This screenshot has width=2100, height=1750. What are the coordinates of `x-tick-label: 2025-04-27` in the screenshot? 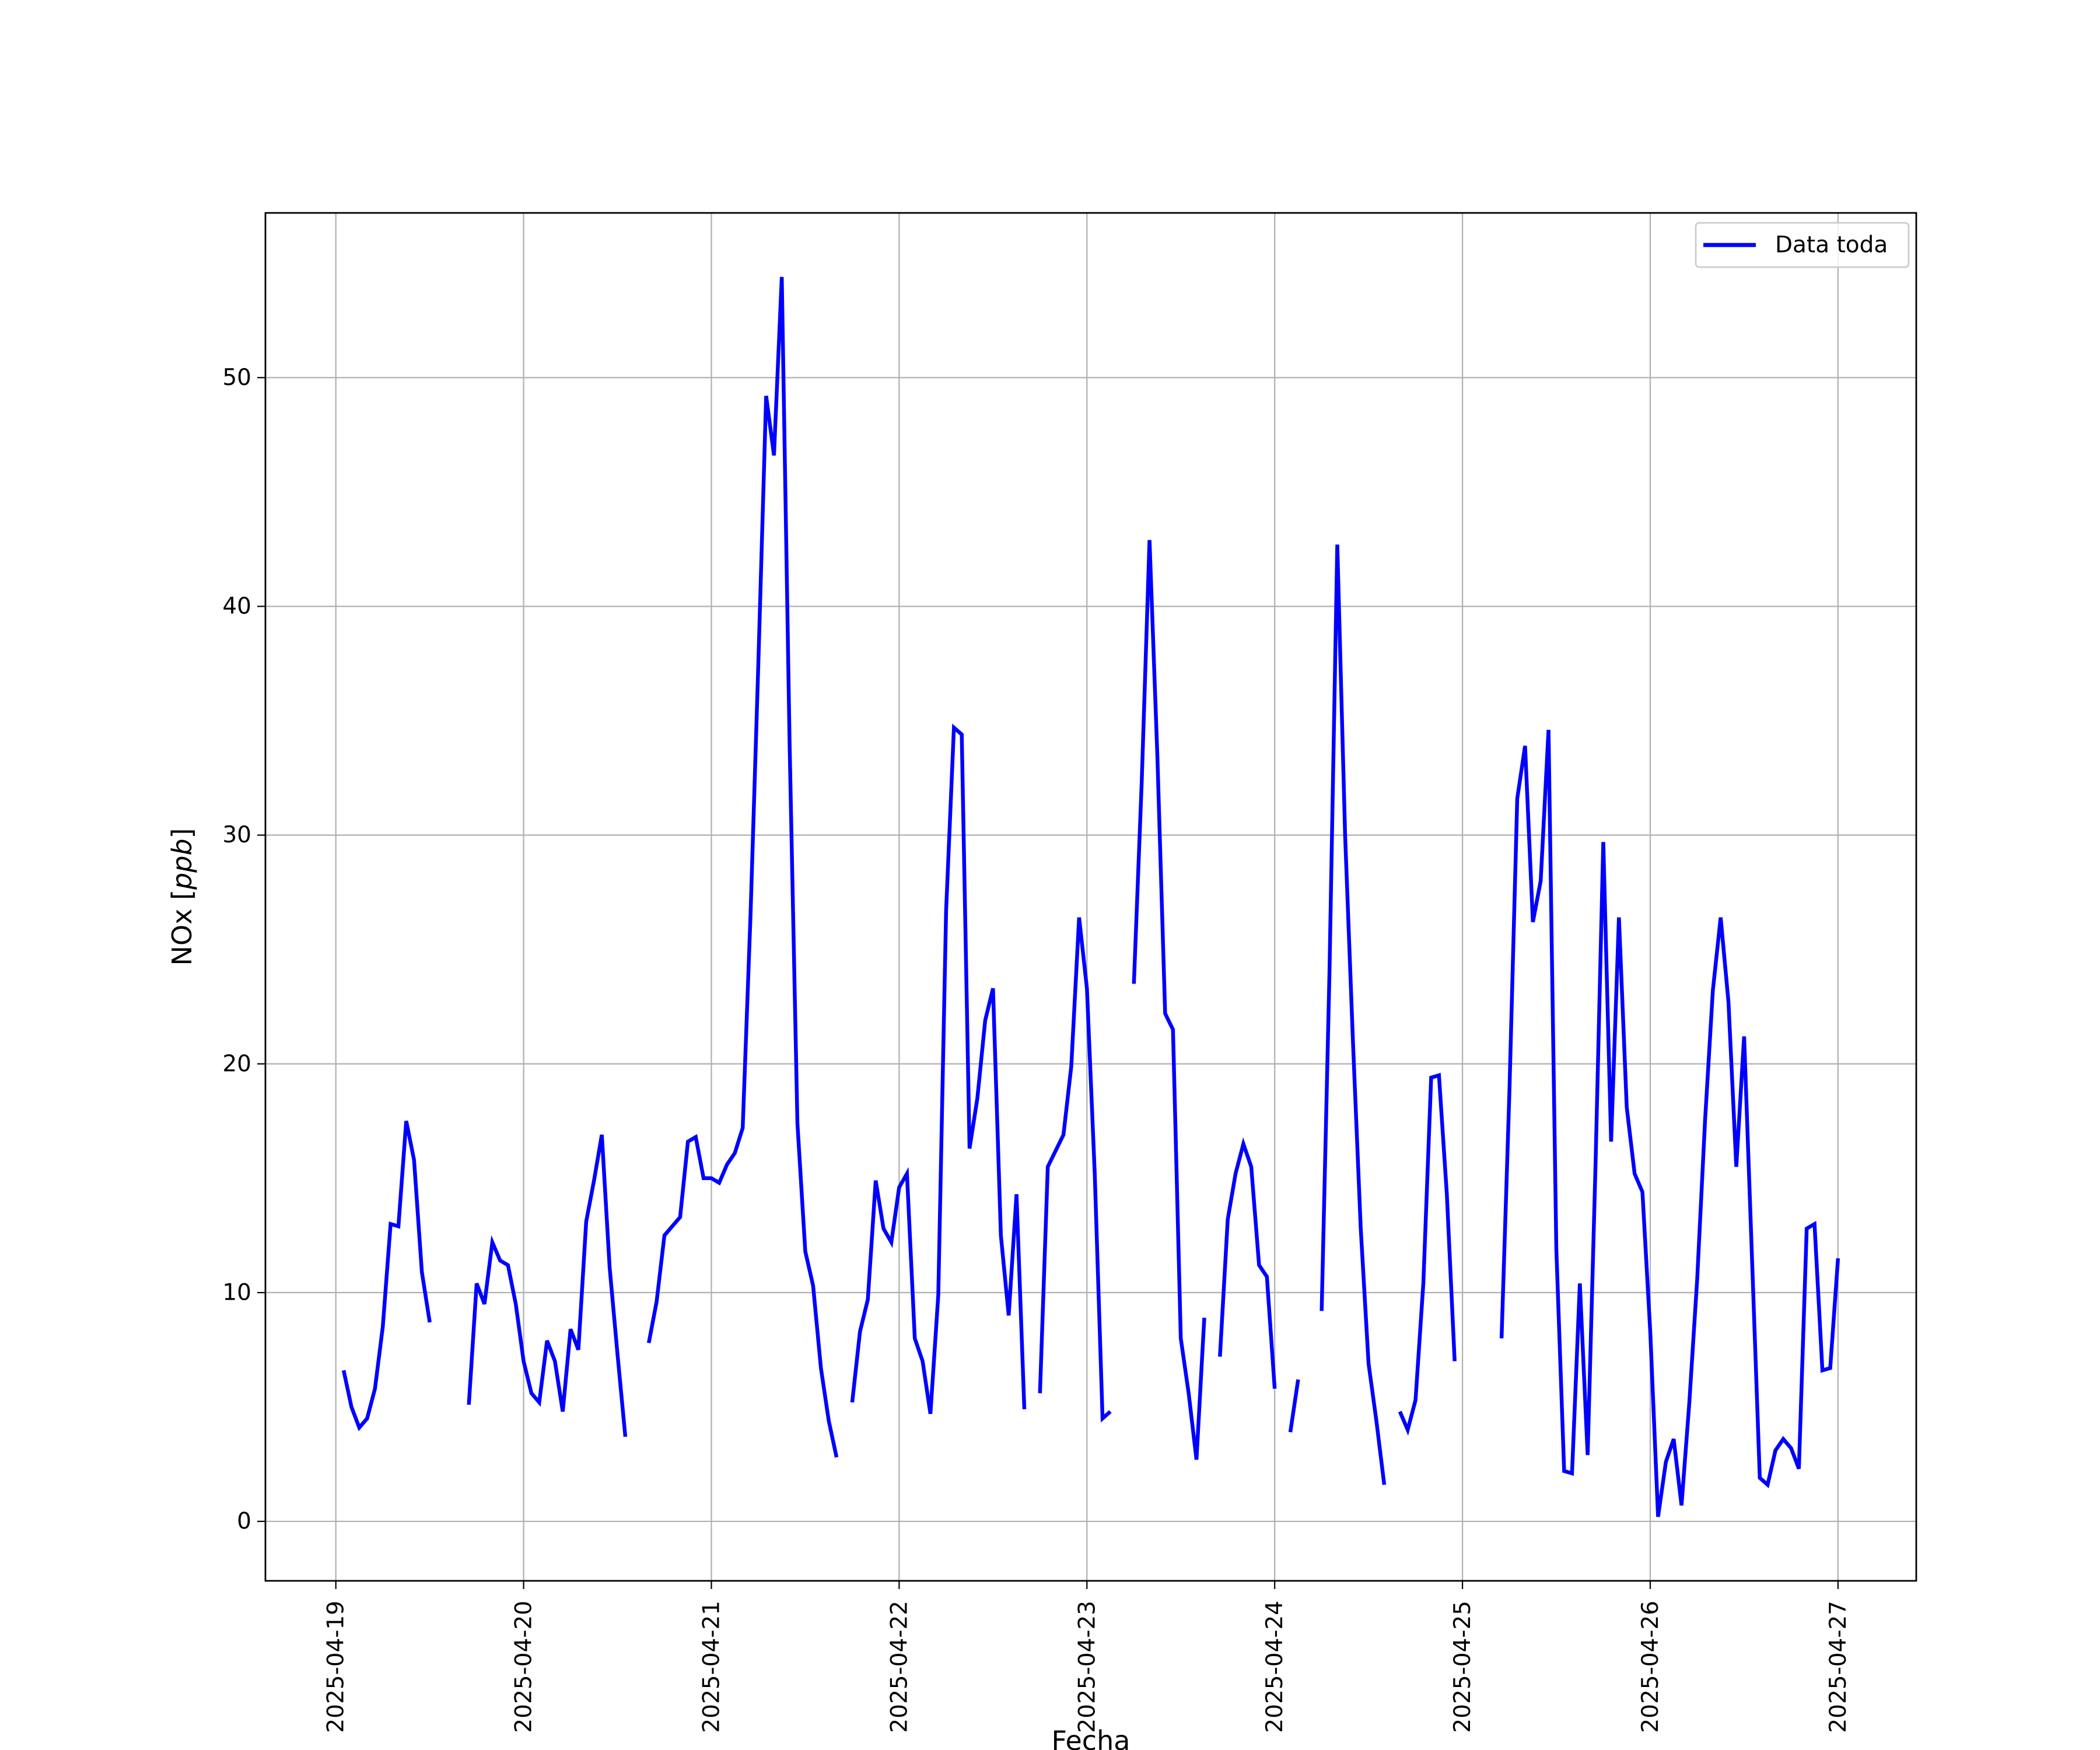 It's located at (1838, 1667).